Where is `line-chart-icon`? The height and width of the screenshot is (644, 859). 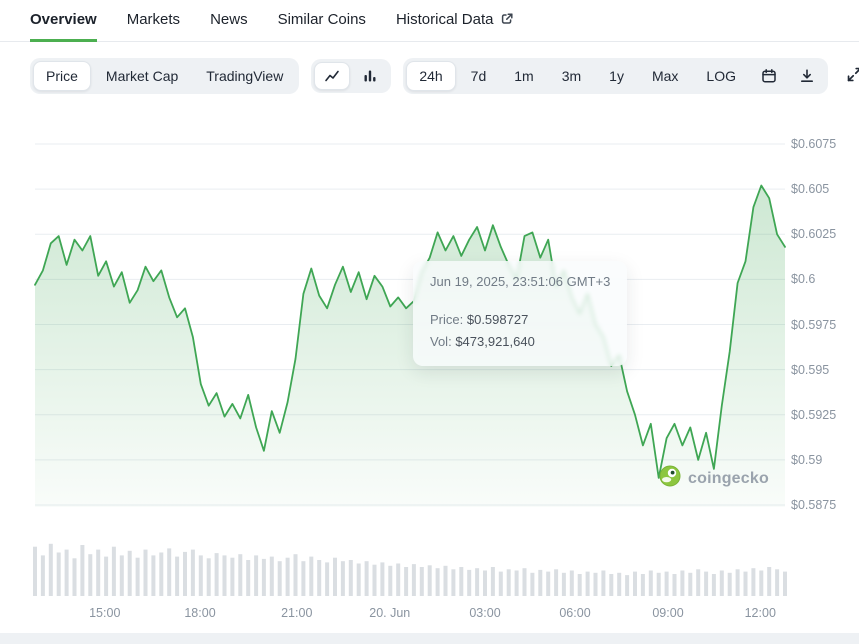
line-chart-icon is located at coordinates (332, 76).